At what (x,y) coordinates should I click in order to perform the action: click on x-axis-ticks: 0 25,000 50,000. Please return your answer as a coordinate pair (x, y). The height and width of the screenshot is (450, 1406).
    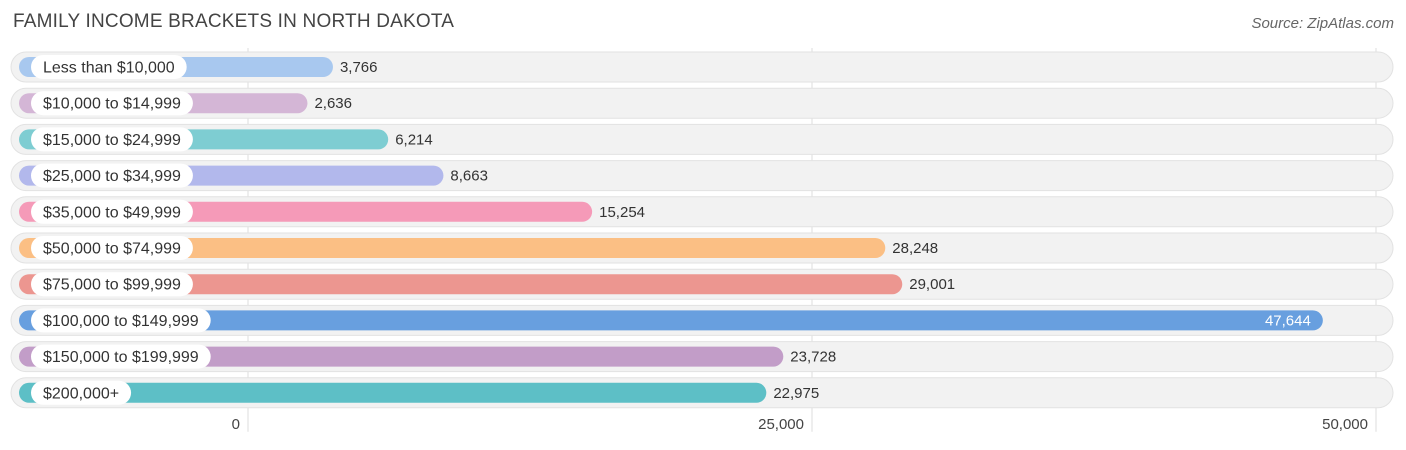
    Looking at the image, I should click on (800, 424).